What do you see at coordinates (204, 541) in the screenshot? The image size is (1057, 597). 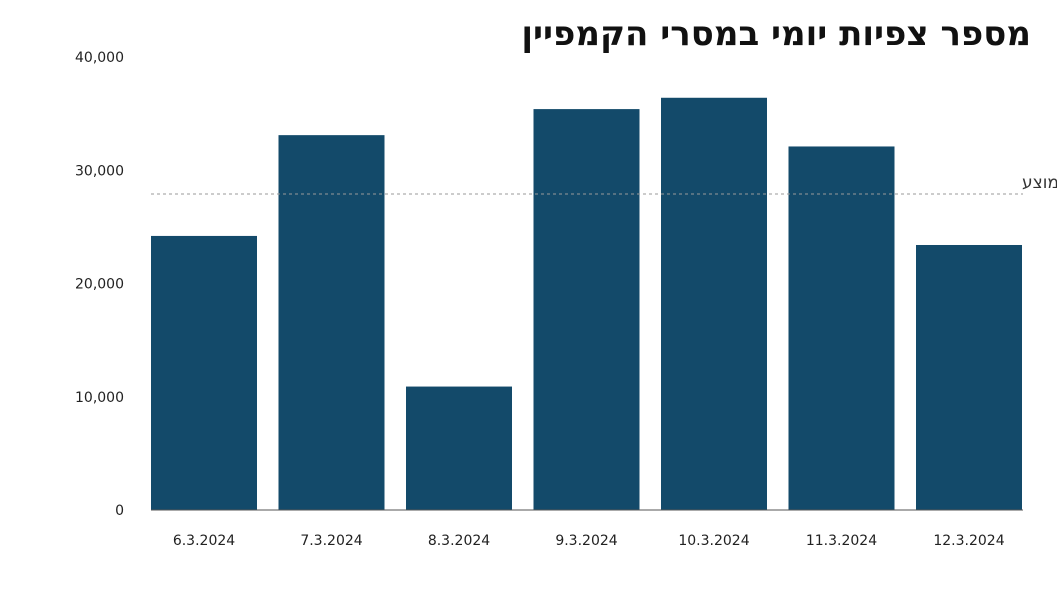 I see `x-tick-label: 6.3.2024` at bounding box center [204, 541].